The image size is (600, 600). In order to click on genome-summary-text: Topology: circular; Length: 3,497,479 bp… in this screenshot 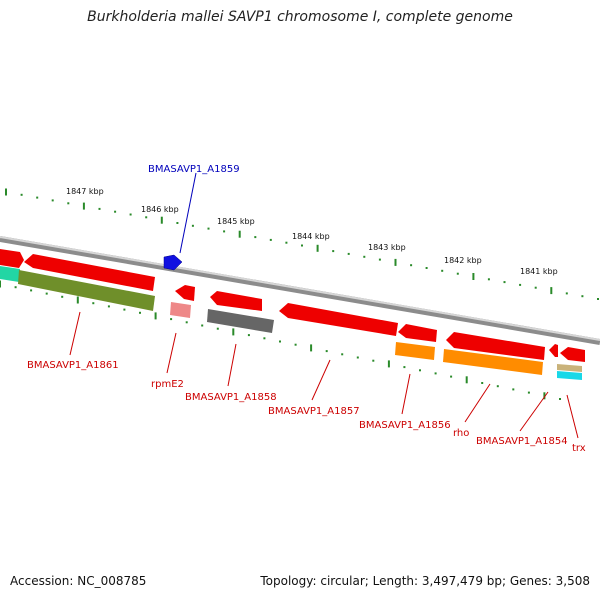, I will do `click(425, 581)`.